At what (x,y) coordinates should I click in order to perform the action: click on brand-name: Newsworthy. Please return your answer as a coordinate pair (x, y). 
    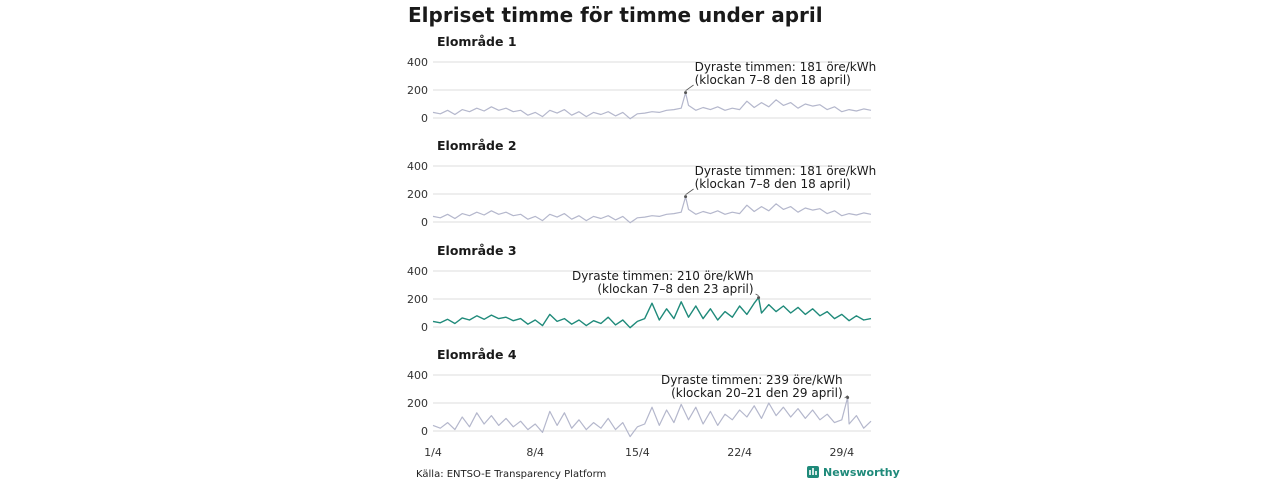
    Looking at the image, I should click on (861, 472).